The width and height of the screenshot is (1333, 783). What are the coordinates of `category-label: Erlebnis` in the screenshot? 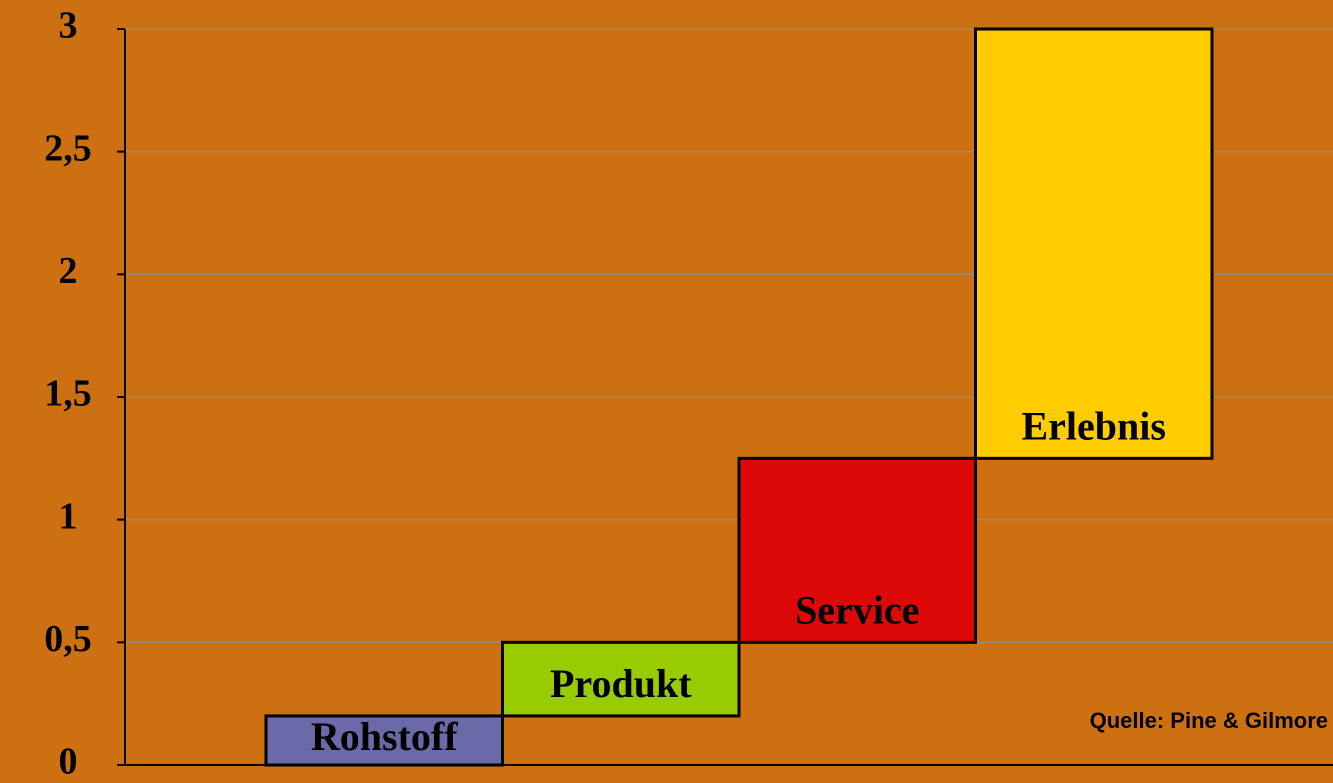 It's located at (1094, 426).